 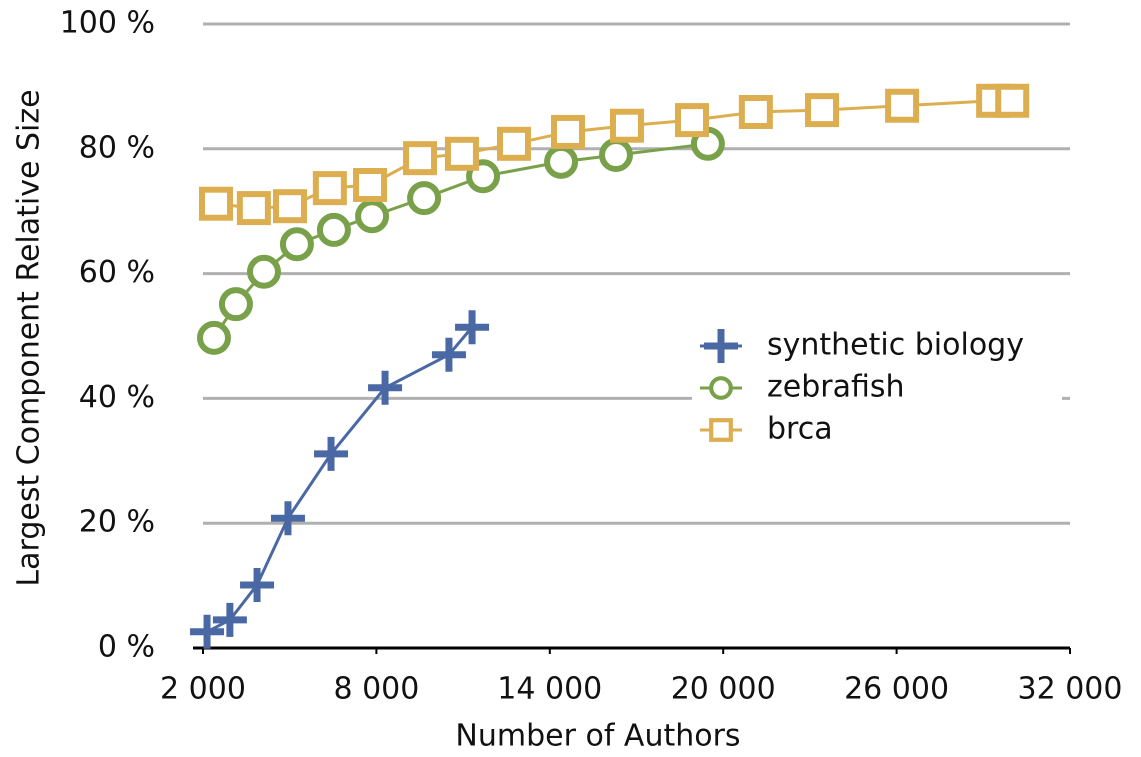 I want to click on y-tick-label: 0 %, so click(x=126, y=647).